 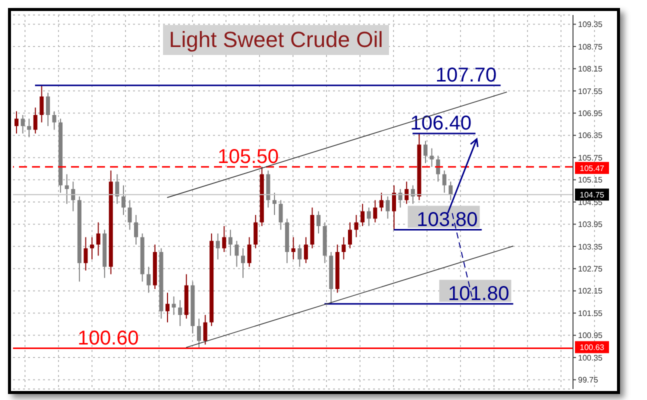 I want to click on y-tick-label: 100.95, so click(x=591, y=335).